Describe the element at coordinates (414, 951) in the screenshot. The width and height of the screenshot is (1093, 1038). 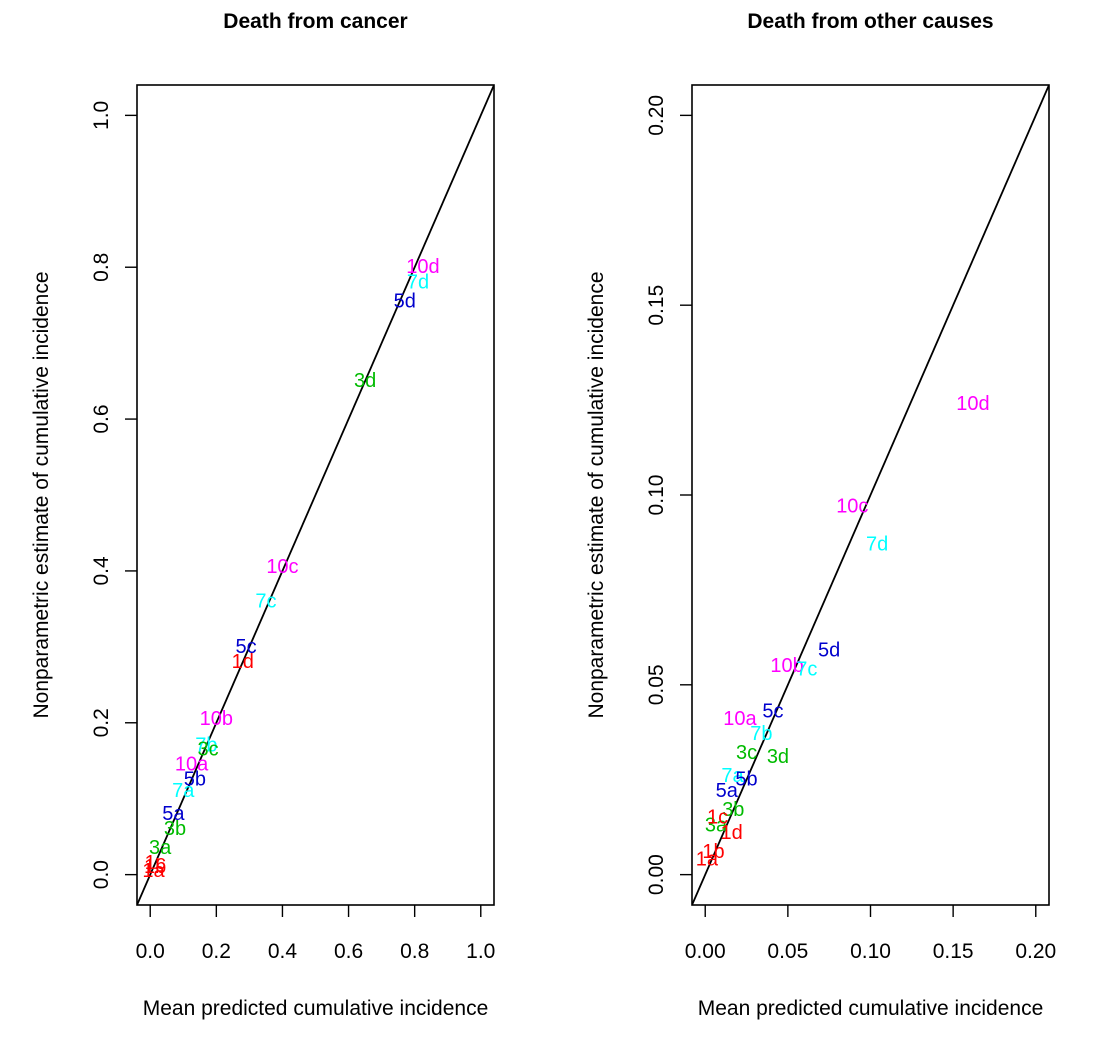
I see `x-tick-label: 0.8` at that location.